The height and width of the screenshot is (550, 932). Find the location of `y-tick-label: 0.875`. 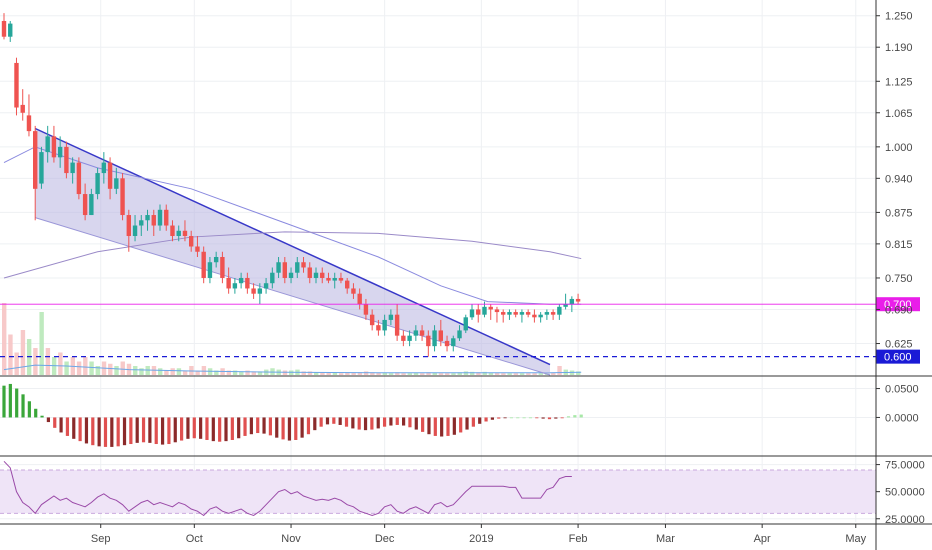

y-tick-label: 0.875 is located at coordinates (899, 213).